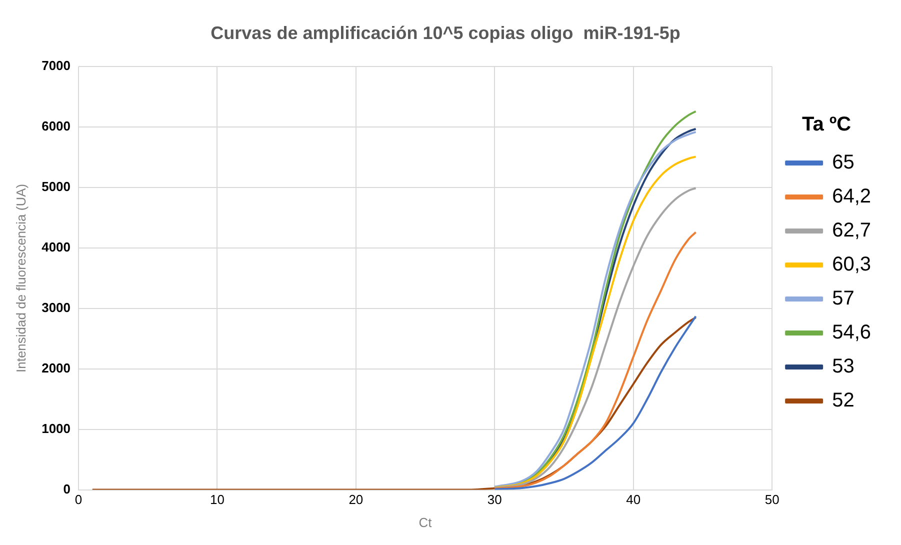  What do you see at coordinates (217, 500) in the screenshot?
I see `x-tick-label: 10` at bounding box center [217, 500].